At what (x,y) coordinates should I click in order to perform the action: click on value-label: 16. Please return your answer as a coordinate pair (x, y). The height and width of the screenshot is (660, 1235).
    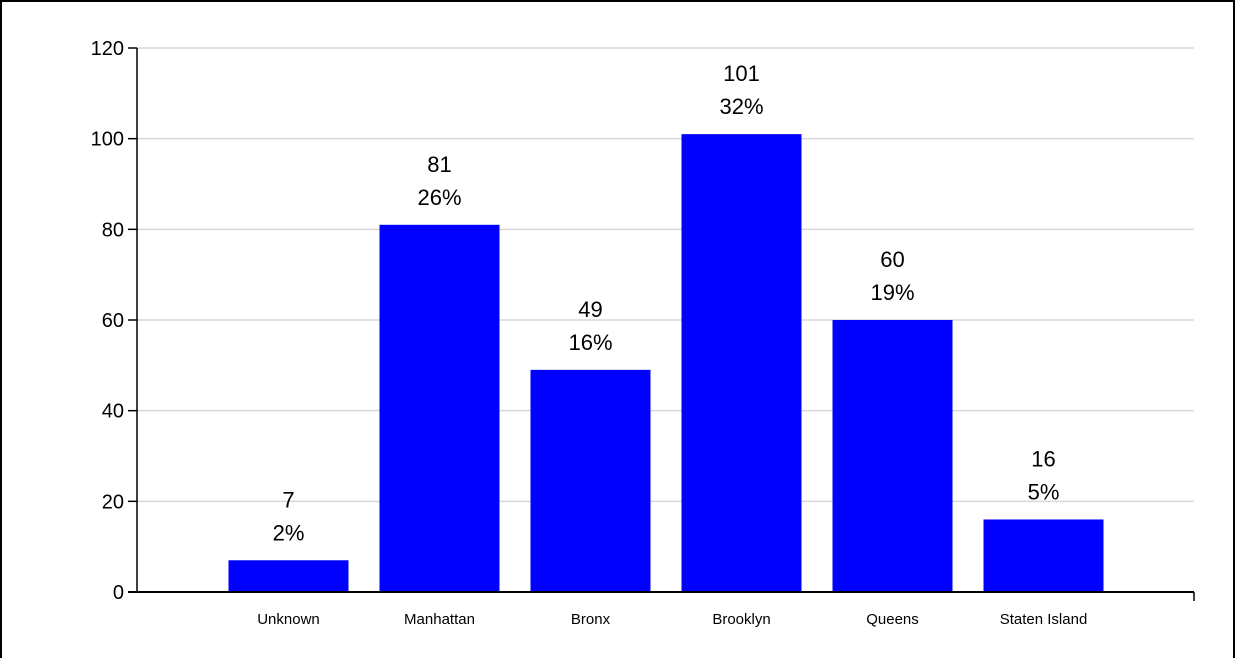
    Looking at the image, I should click on (1043, 458).